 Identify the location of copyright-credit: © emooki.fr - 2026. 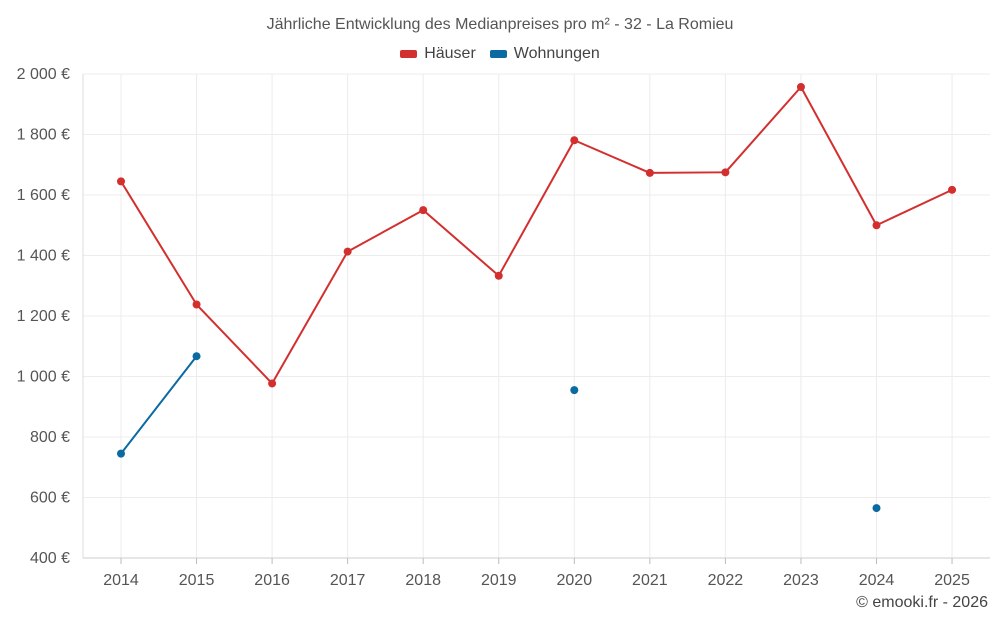
(922, 602).